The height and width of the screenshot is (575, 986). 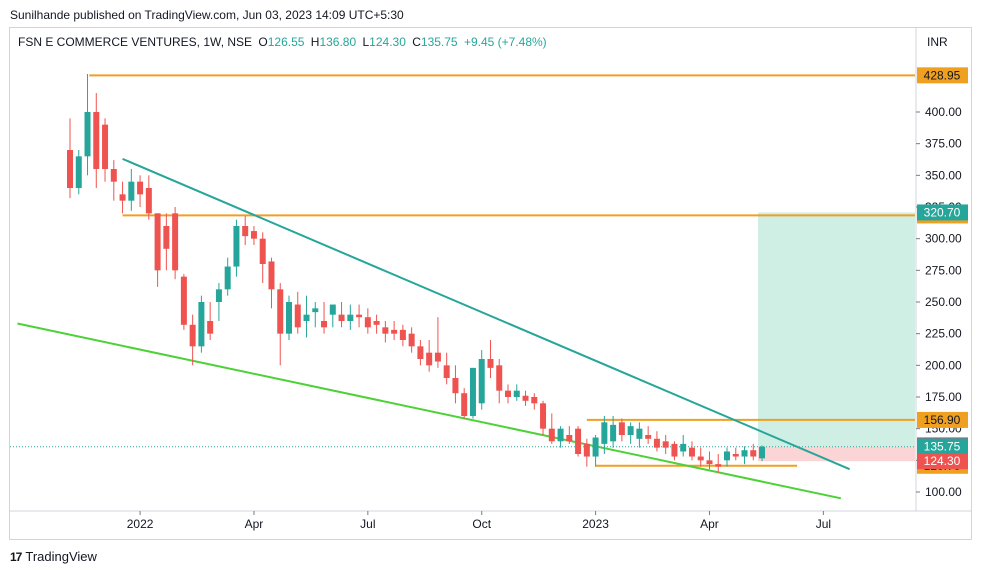 I want to click on high-label: H, so click(x=315, y=42).